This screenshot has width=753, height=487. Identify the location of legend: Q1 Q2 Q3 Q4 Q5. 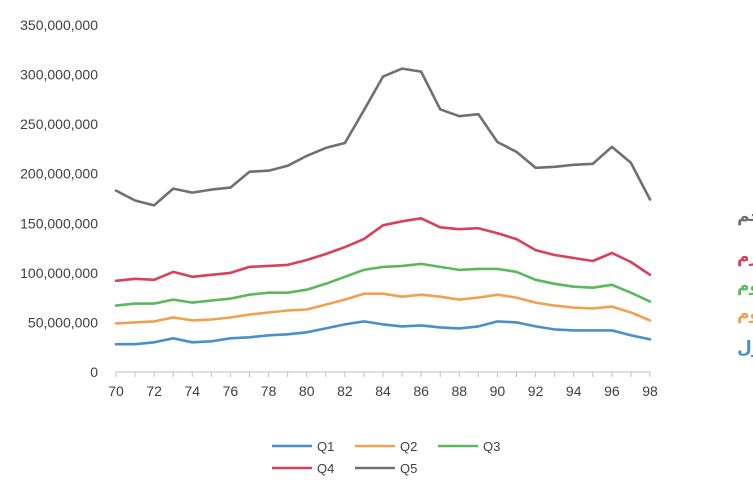
(386, 457).